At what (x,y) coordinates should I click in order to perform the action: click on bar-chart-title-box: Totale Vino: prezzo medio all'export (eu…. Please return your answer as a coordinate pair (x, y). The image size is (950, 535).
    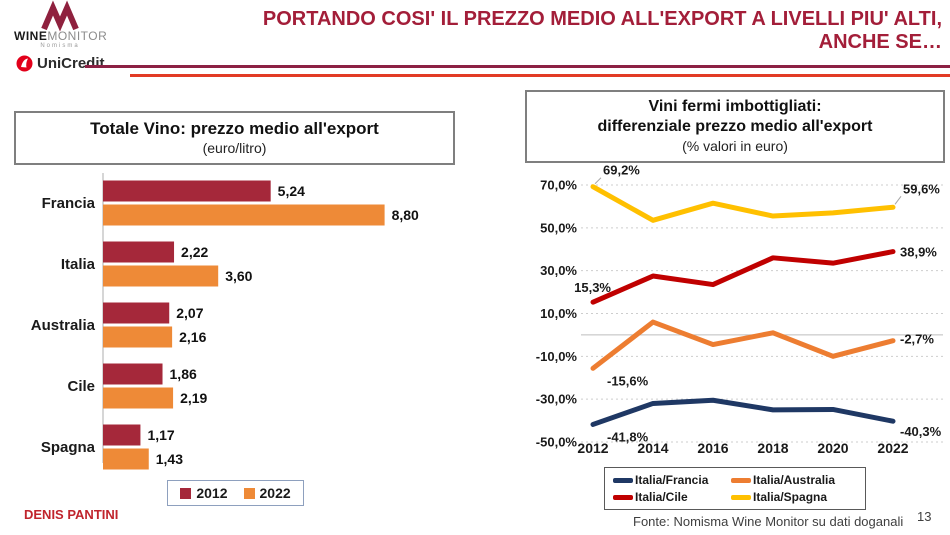
    Looking at the image, I should click on (234, 138).